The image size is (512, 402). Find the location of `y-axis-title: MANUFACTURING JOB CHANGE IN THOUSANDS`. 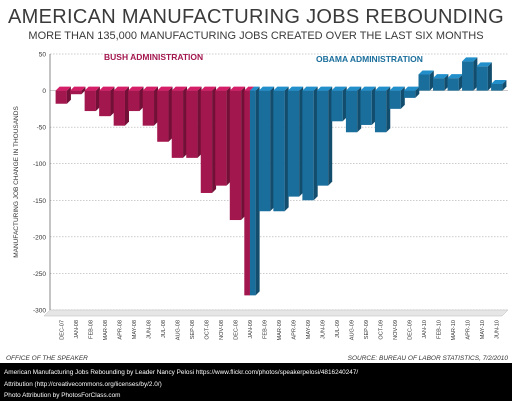

y-axis-title: MANUFACTURING JOB CHANGE IN THOUSANDS is located at coordinates (16, 182).